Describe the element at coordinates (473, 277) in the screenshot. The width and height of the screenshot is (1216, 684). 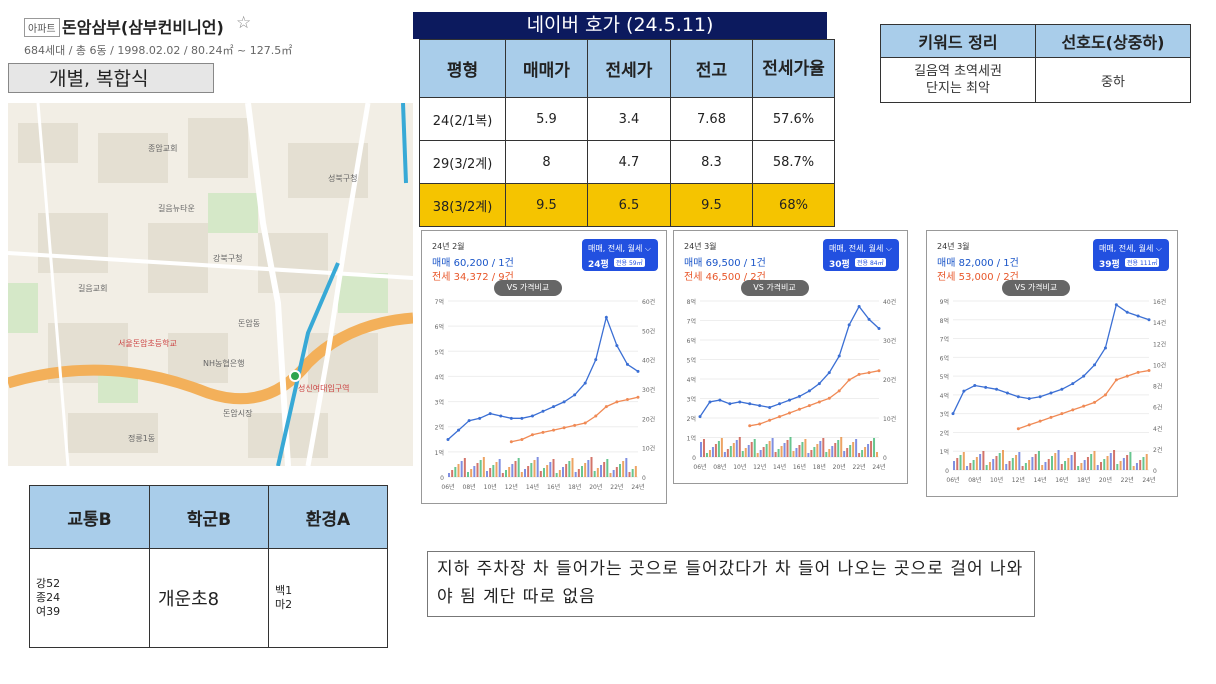
I see `chart-rent-summary: 전세 34,372 / 9건` at that location.